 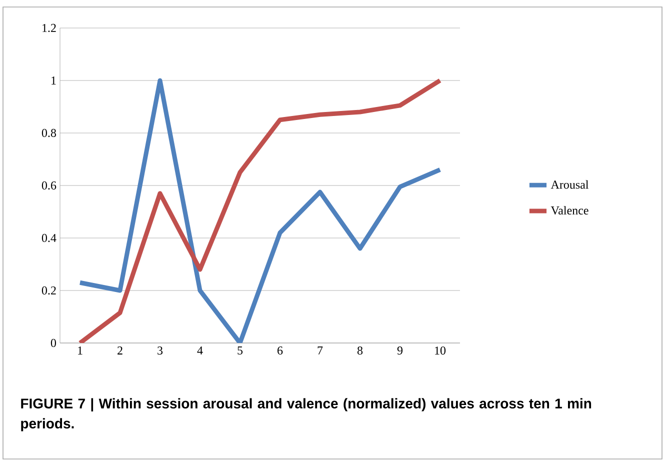 What do you see at coordinates (49, 133) in the screenshot?
I see `y-tick-label: 0.8` at bounding box center [49, 133].